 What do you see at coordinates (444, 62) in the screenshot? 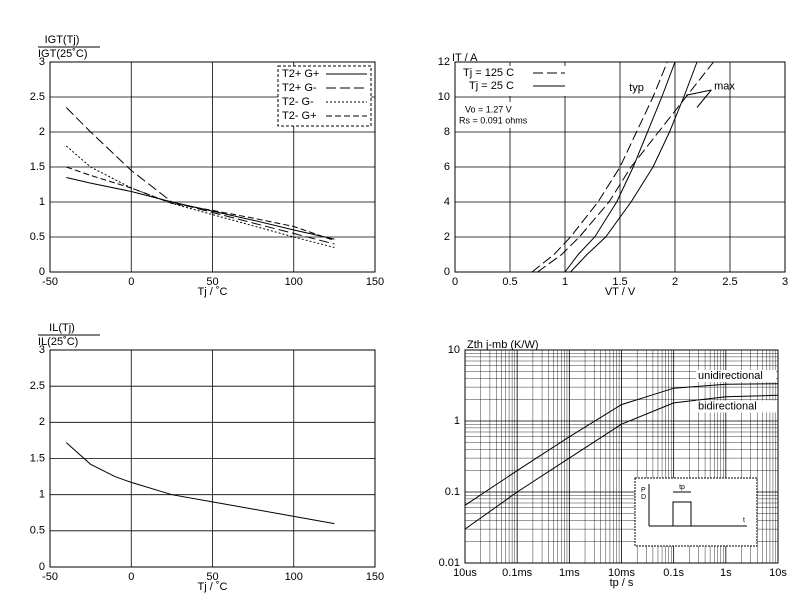
I see `y-tick-label: 12` at bounding box center [444, 62].